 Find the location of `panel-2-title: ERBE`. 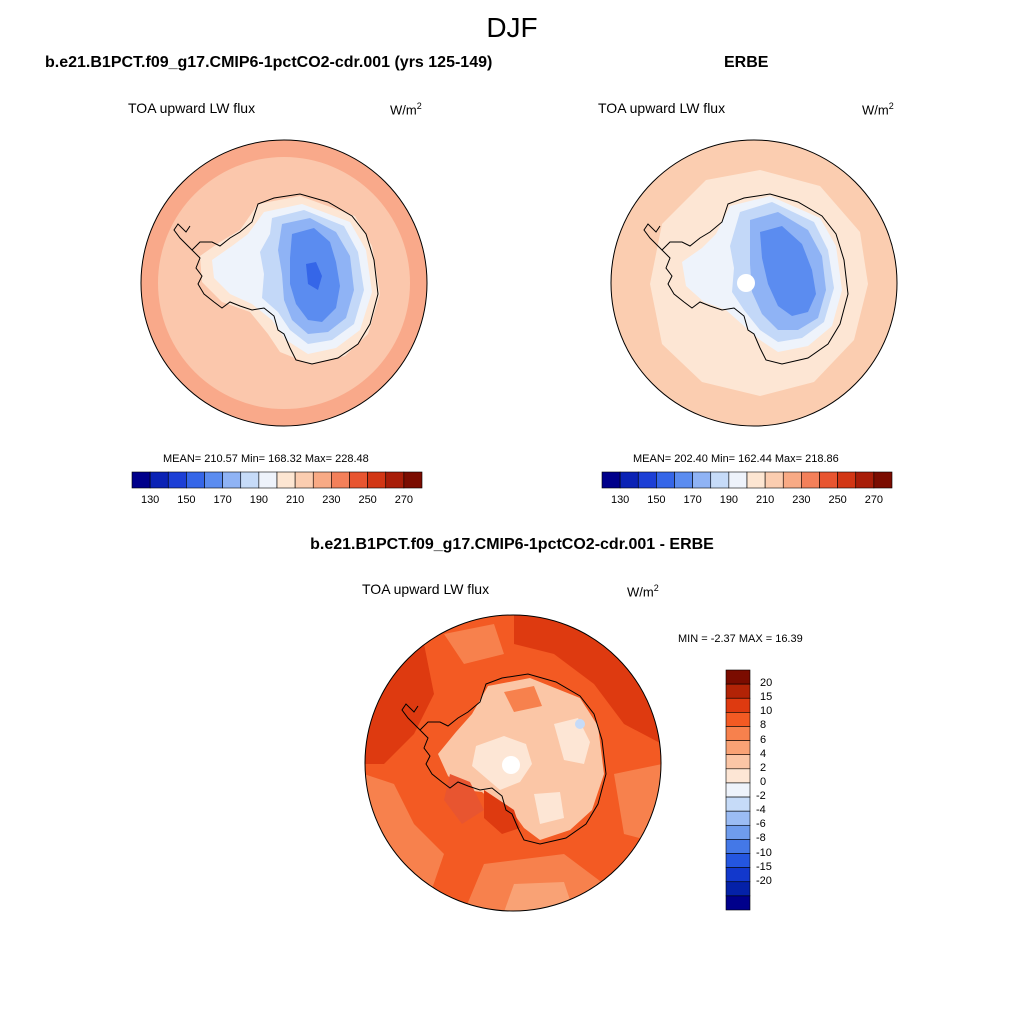

panel-2-title: ERBE is located at coordinates (746, 62).